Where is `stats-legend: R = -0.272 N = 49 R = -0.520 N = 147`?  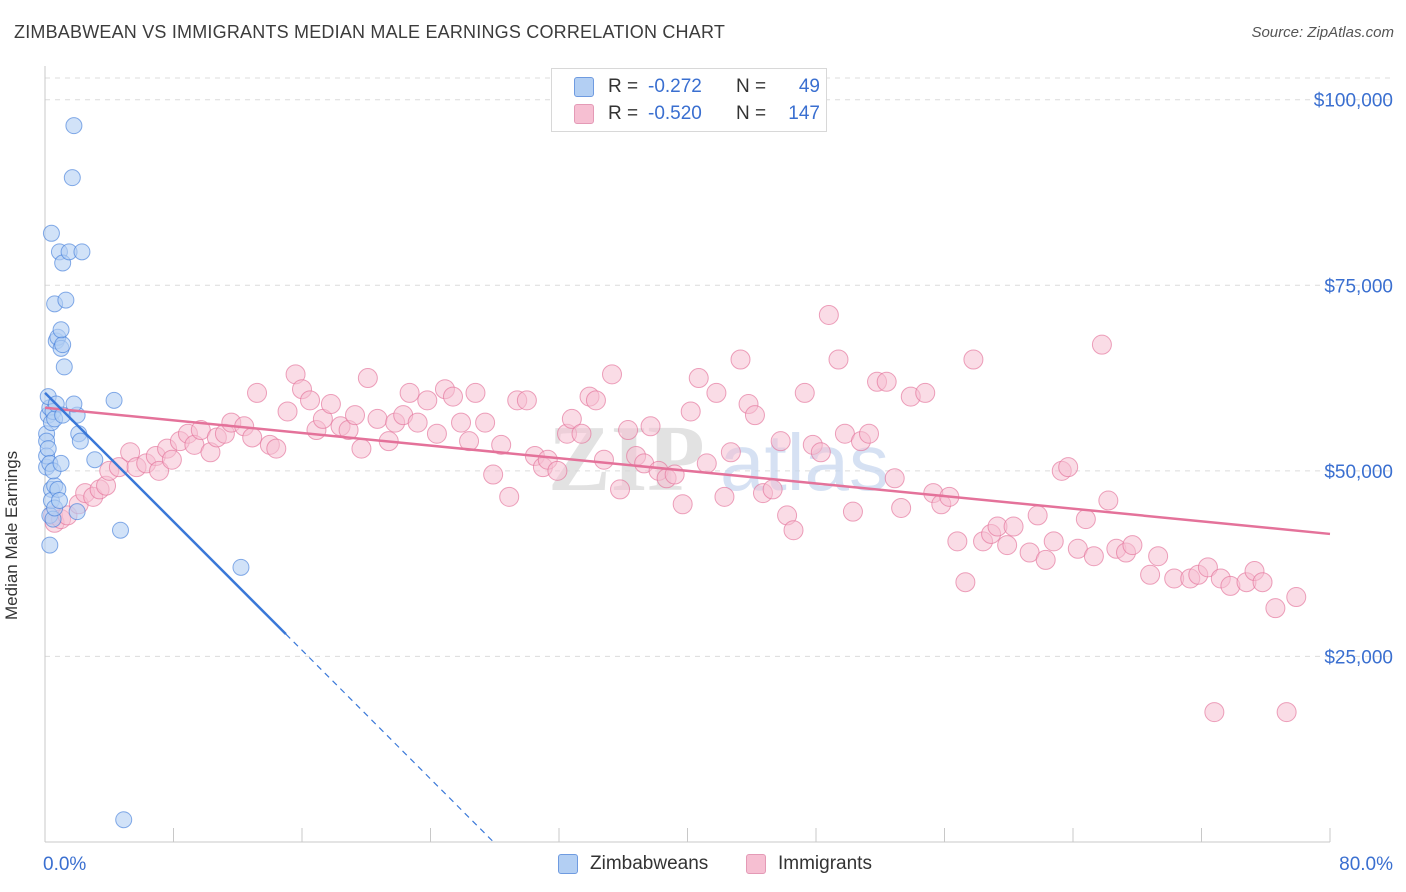 stats-legend: R = -0.272 N = 49 R = -0.520 N = 147 is located at coordinates (689, 100).